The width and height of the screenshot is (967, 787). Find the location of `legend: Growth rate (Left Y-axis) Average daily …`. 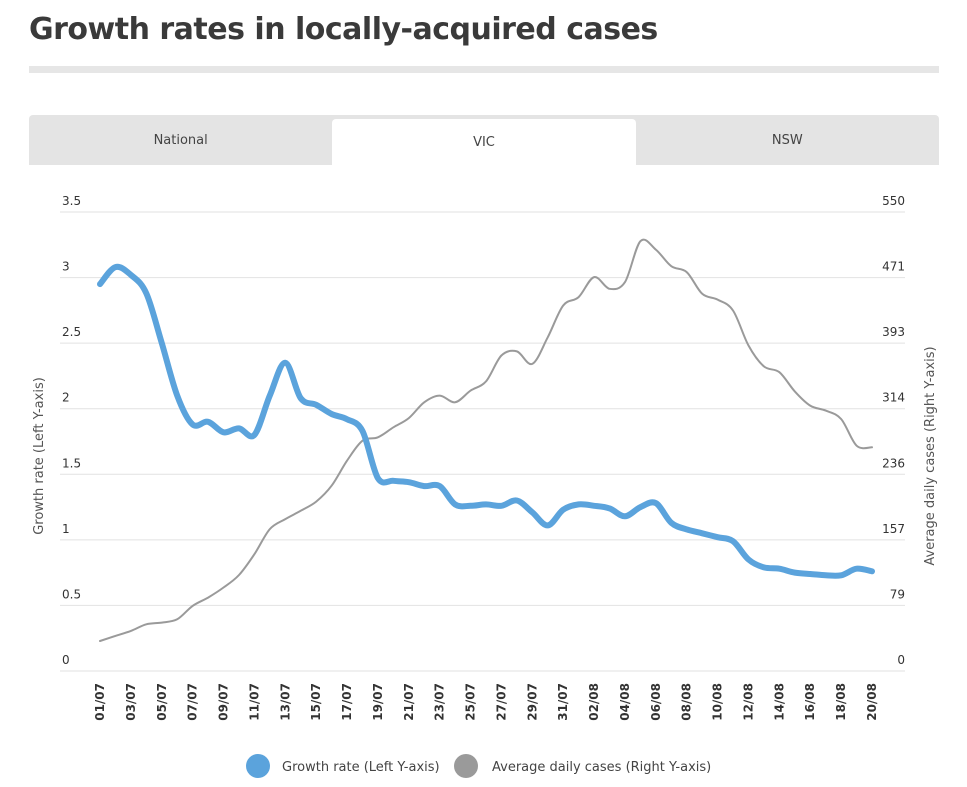

legend: Growth rate (Left Y-axis) Average daily … is located at coordinates (478, 766).